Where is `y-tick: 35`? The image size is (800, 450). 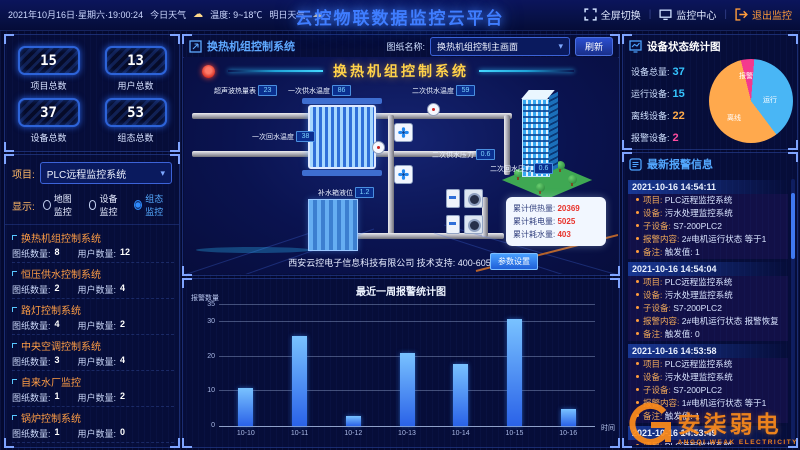 y-tick: 35 is located at coordinates (211, 304).